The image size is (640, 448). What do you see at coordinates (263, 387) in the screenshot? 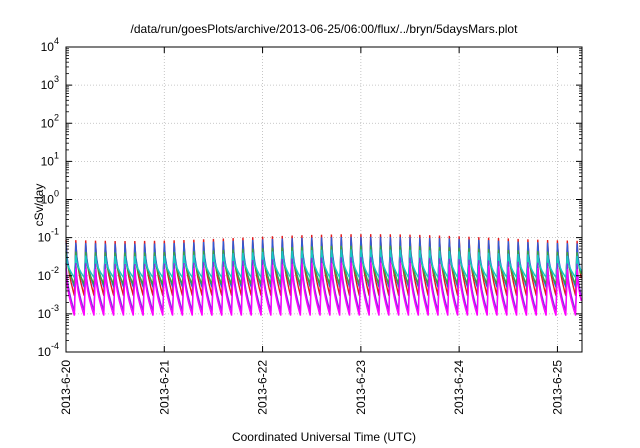
I see `x-tick-label: 2013-6-22` at bounding box center [263, 387].